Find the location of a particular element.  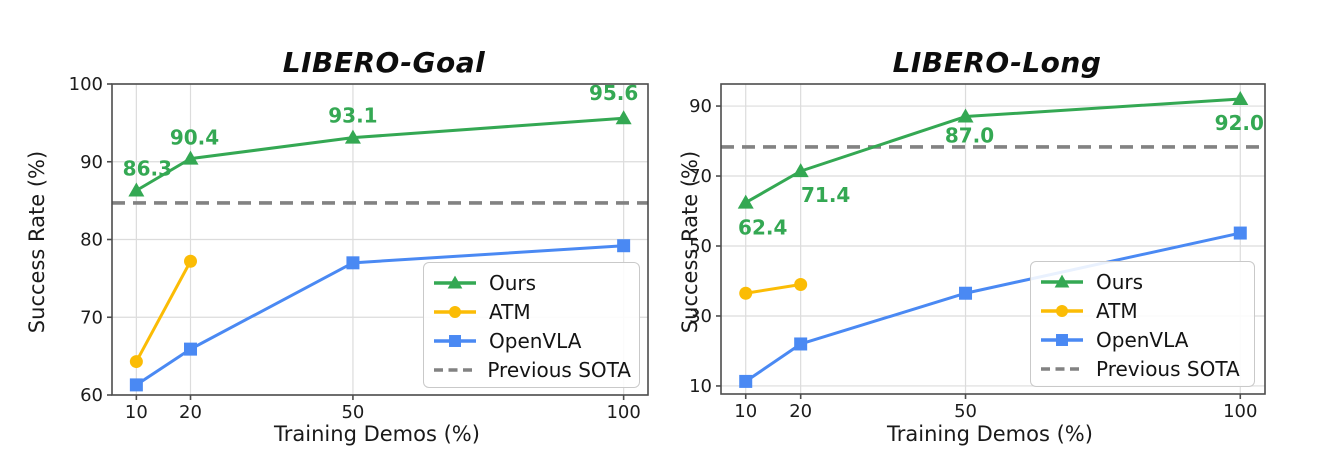

y-tick-label: 80 is located at coordinates (91, 240).